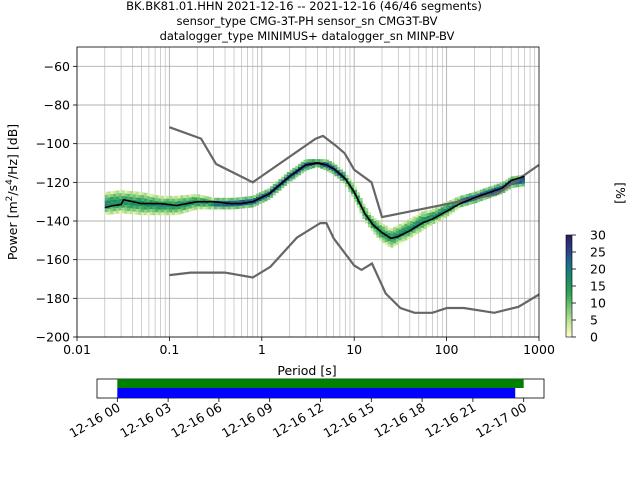 The height and width of the screenshot is (480, 640). I want to click on y-axis-label: Power [m2/s4/Hz] [dB], so click(12, 192).